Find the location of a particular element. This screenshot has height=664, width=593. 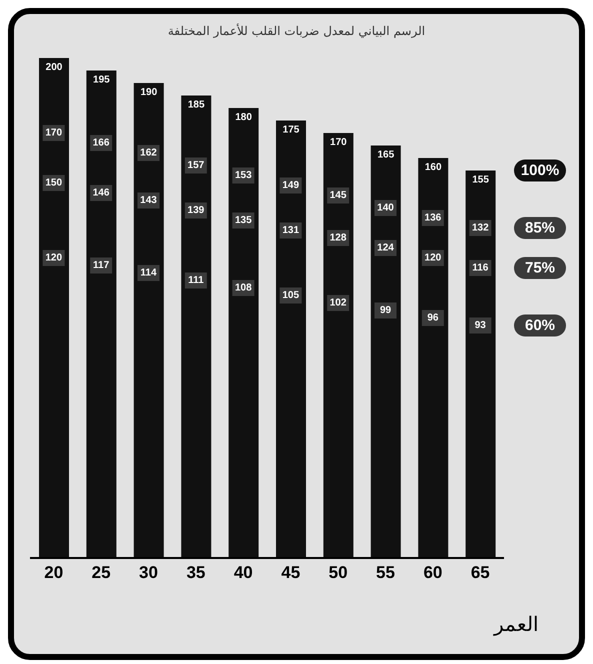

series-label: 100% is located at coordinates (540, 170).